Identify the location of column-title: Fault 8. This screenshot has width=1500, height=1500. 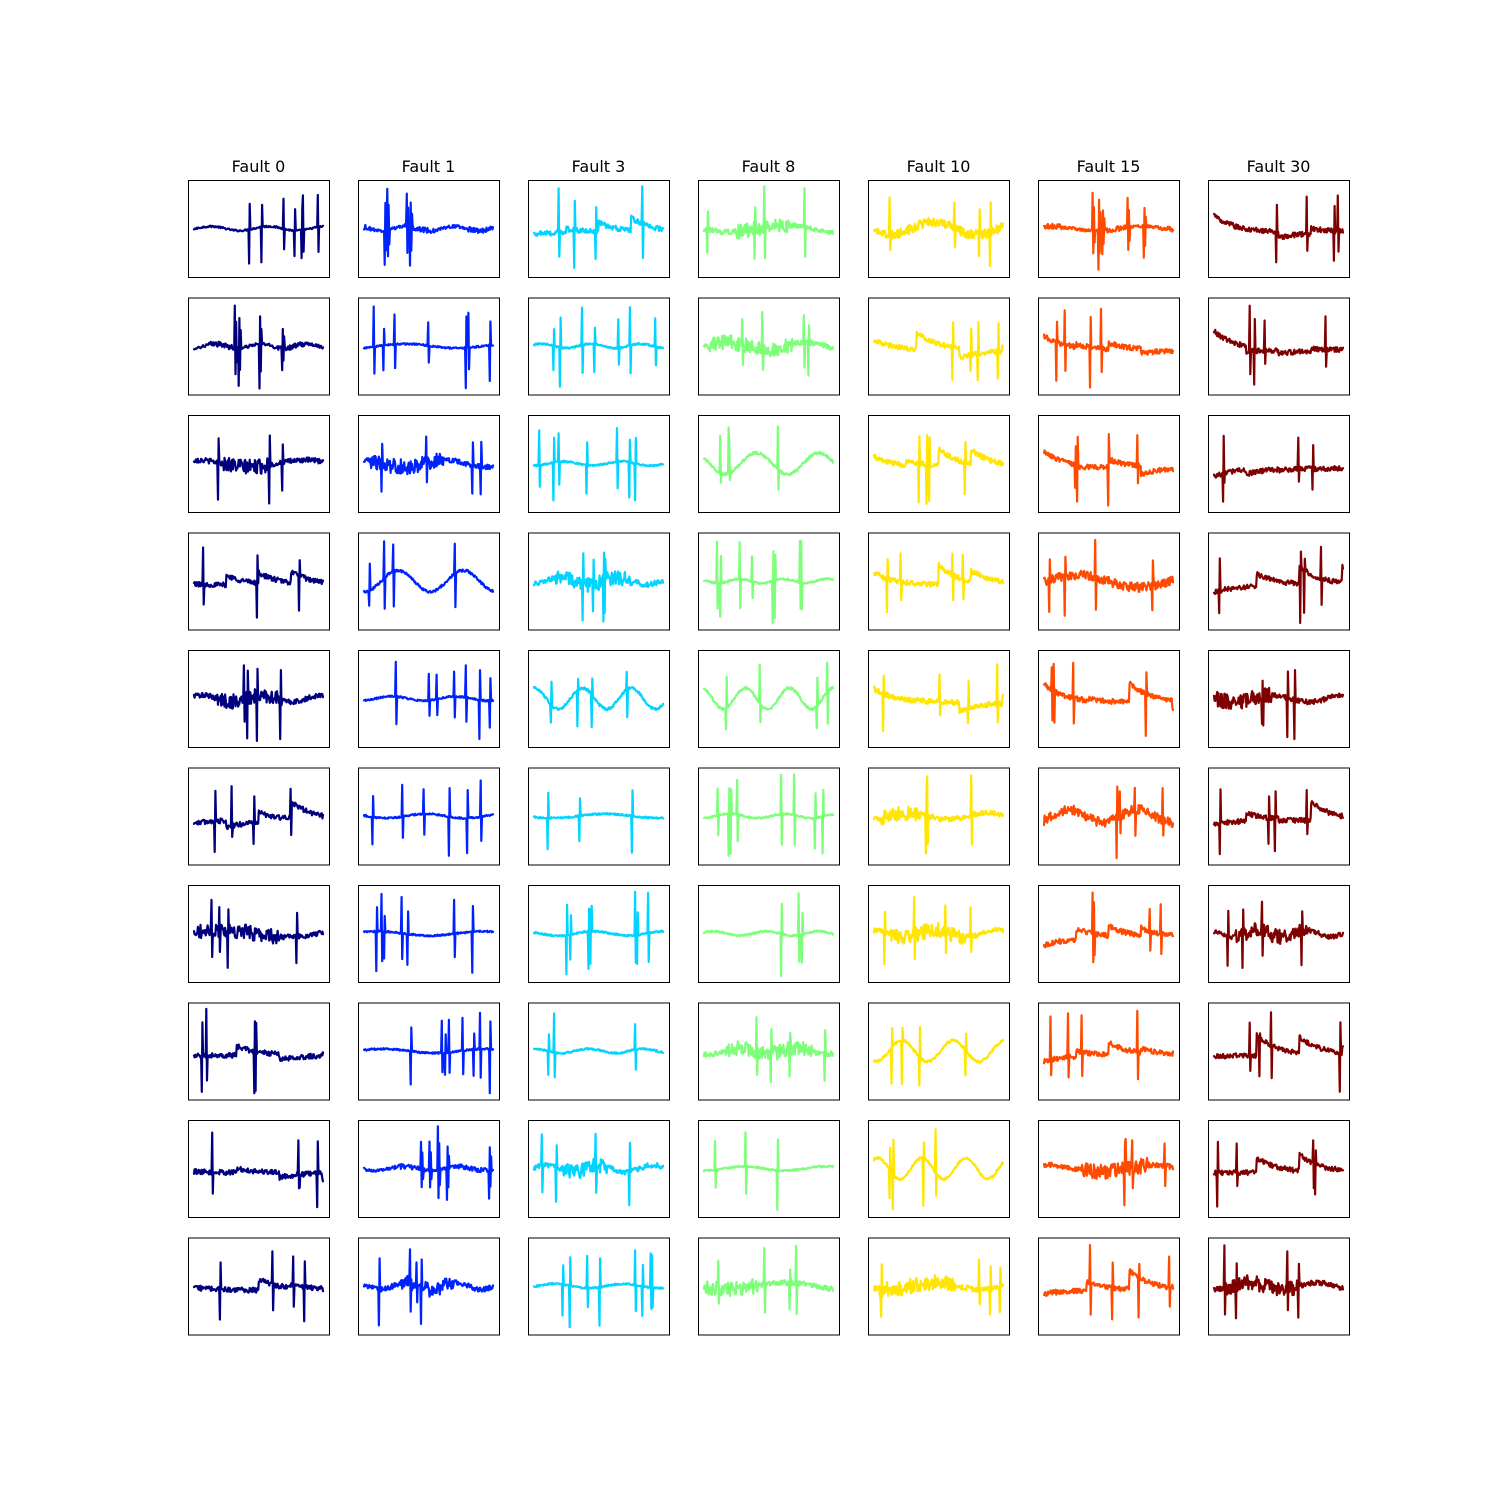
(769, 166).